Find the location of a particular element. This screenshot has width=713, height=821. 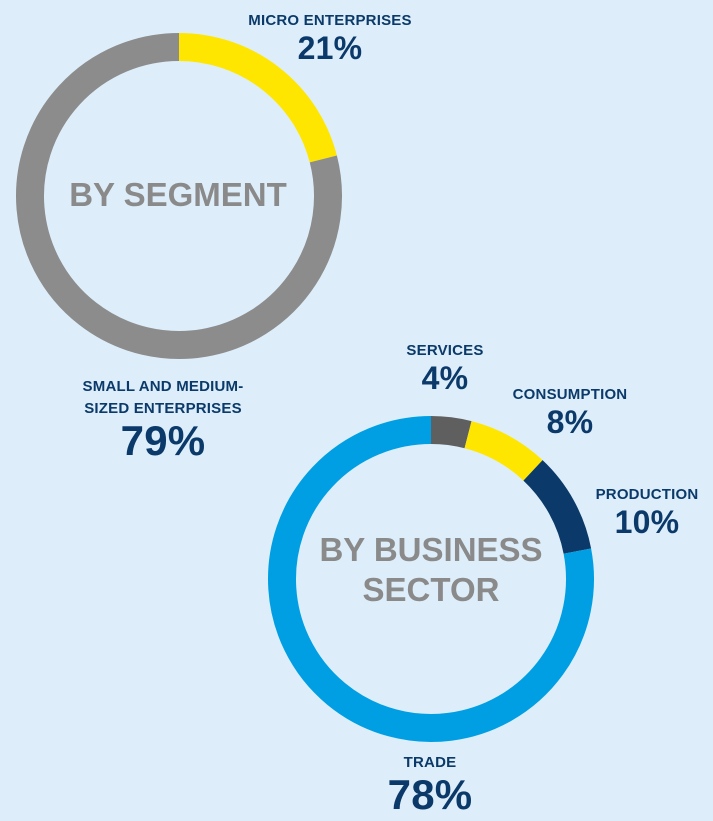

sector-center-line1: BY BUSINESS is located at coordinates (431, 549).